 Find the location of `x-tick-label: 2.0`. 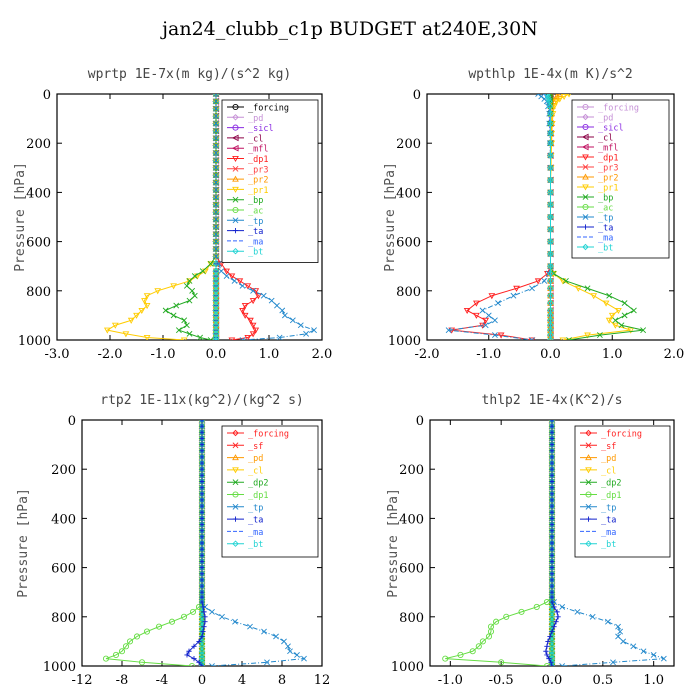

x-tick-label: 2.0 is located at coordinates (322, 354).